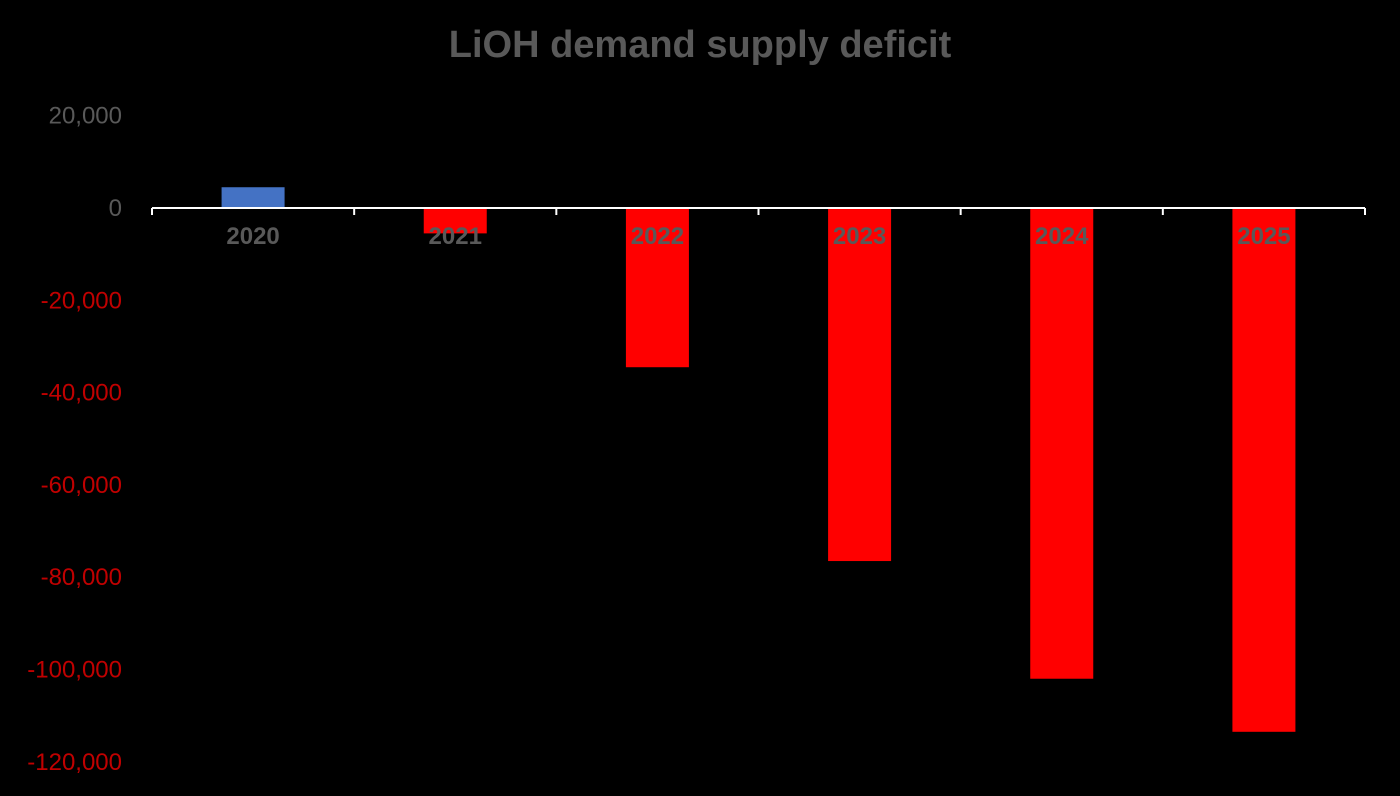 This screenshot has width=1400, height=796. I want to click on y-tick-label: -100,000, so click(74, 670).